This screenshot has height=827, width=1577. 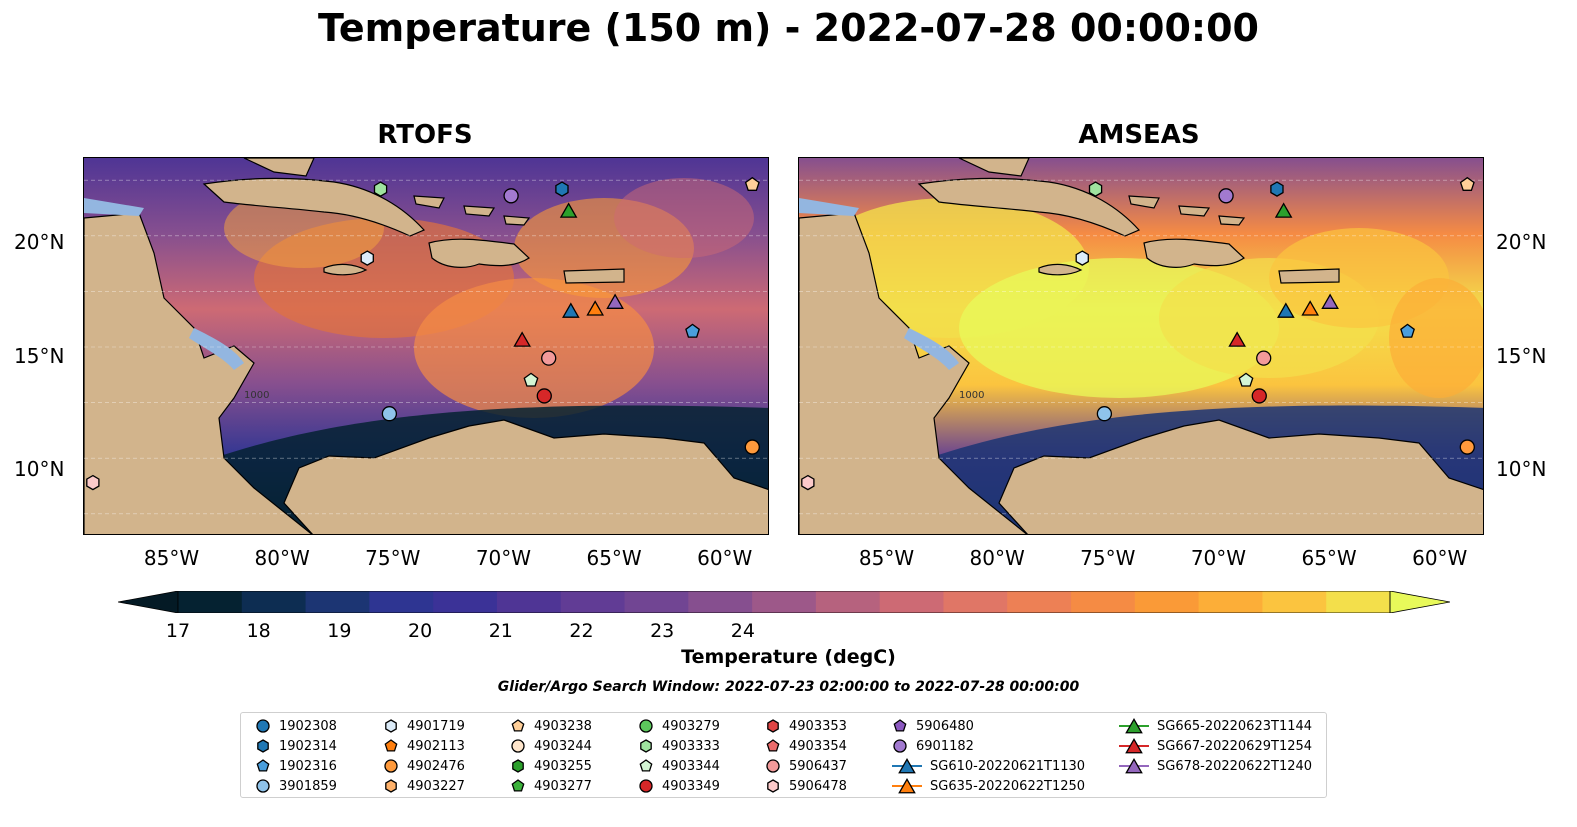 I want to click on legend-item-1902314: 1902314, so click(x=296, y=746).